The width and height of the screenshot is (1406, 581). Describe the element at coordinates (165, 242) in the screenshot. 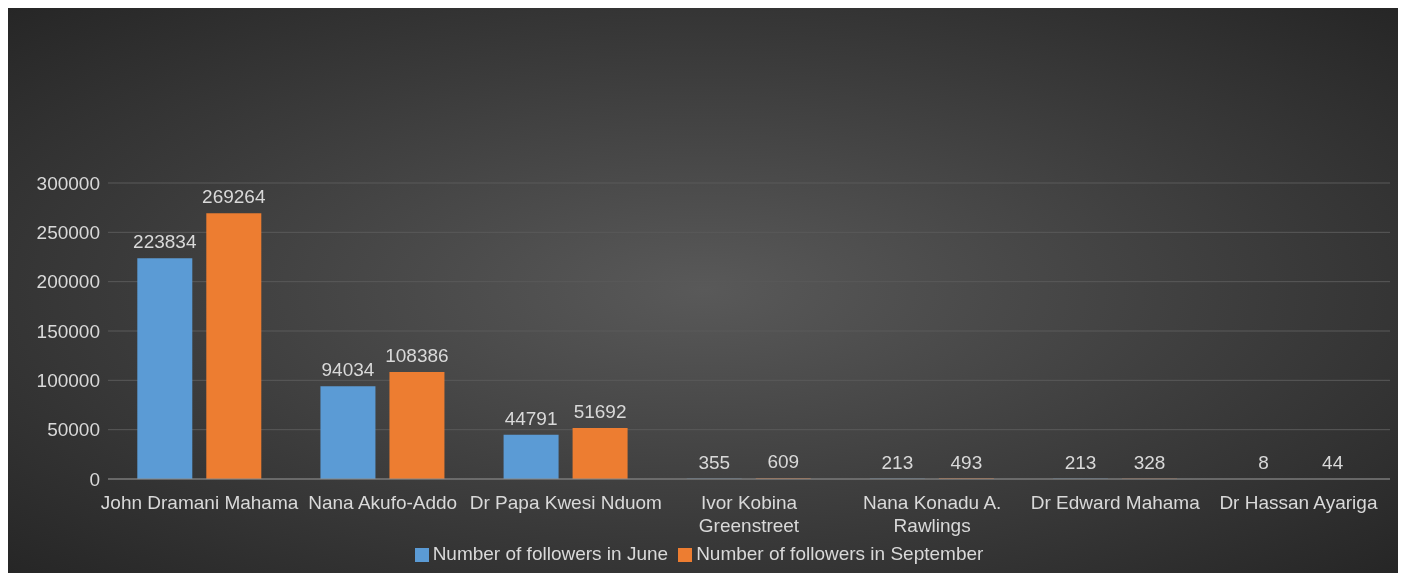

I see `data-label: 223834` at that location.